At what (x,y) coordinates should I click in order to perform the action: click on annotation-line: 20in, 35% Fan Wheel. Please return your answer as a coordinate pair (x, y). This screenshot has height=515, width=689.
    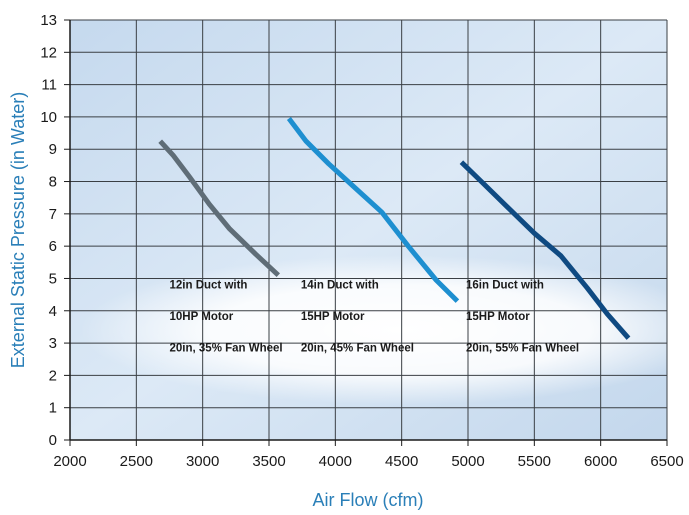
    Looking at the image, I should click on (226, 348).